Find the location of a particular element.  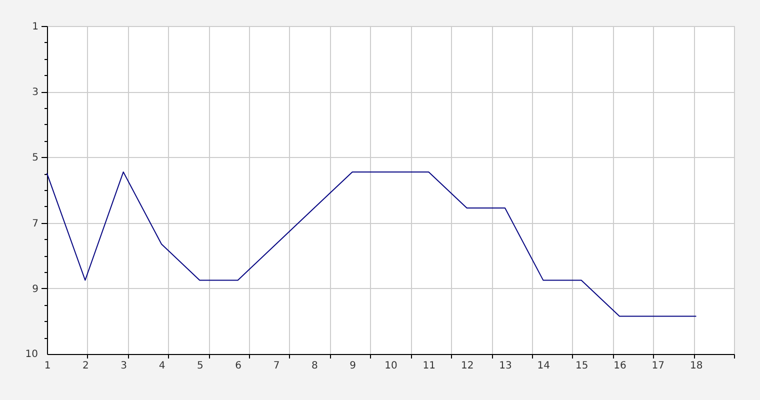

text: 10 is located at coordinates (31, 354).